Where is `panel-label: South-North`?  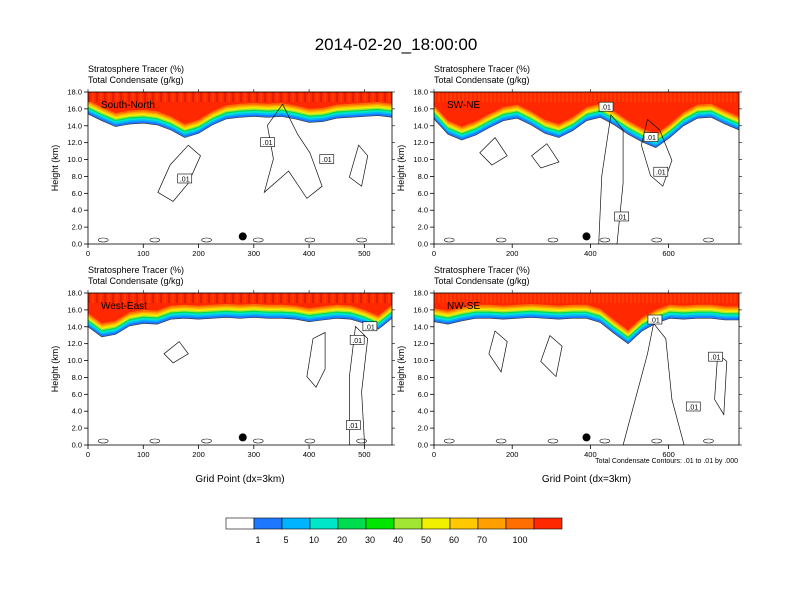 panel-label: South-North is located at coordinates (128, 105).